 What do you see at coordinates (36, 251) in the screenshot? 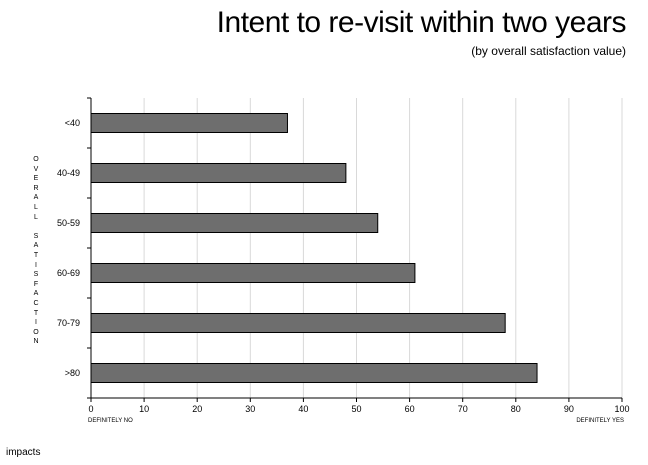
I see `y-axis-label: O V E R A L L S A T I S F A C T I O N` at bounding box center [36, 251].